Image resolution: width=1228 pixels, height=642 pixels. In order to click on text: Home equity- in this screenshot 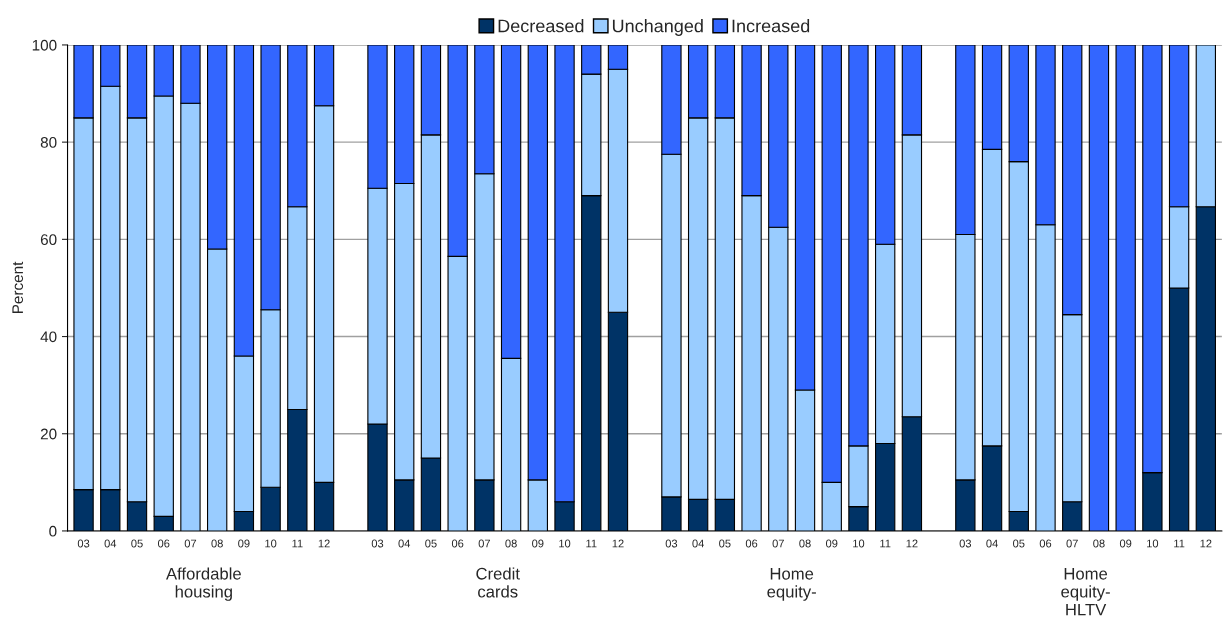, I will do `click(791, 584)`.